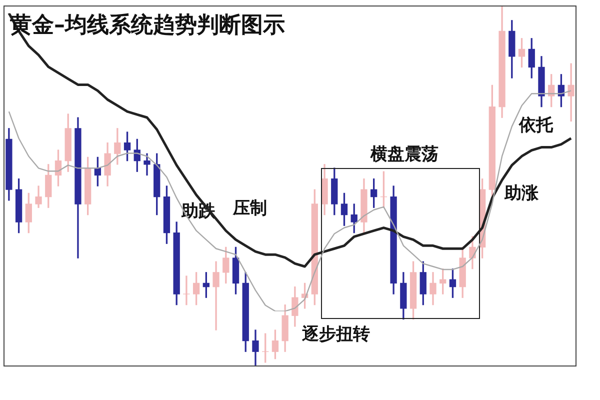  I want to click on annotation: 助涨, so click(521, 193).